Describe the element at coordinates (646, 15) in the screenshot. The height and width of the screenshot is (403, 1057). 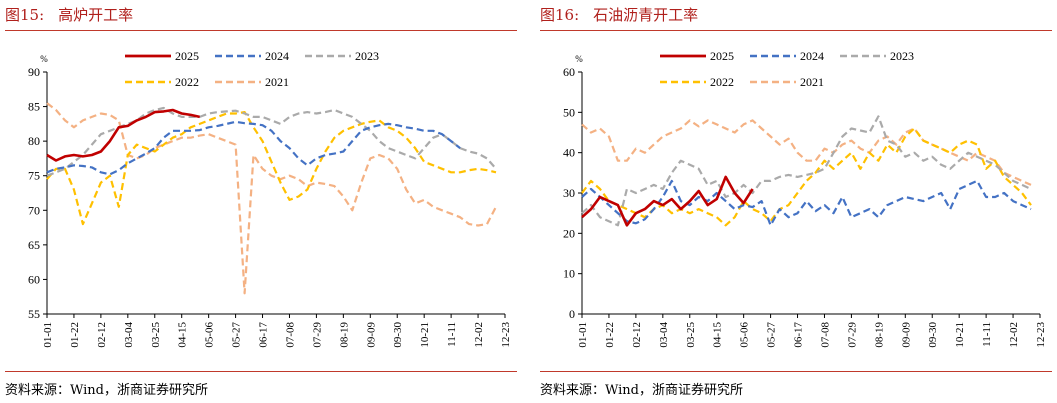
I see `chart-title: 石油沥青开工率` at that location.